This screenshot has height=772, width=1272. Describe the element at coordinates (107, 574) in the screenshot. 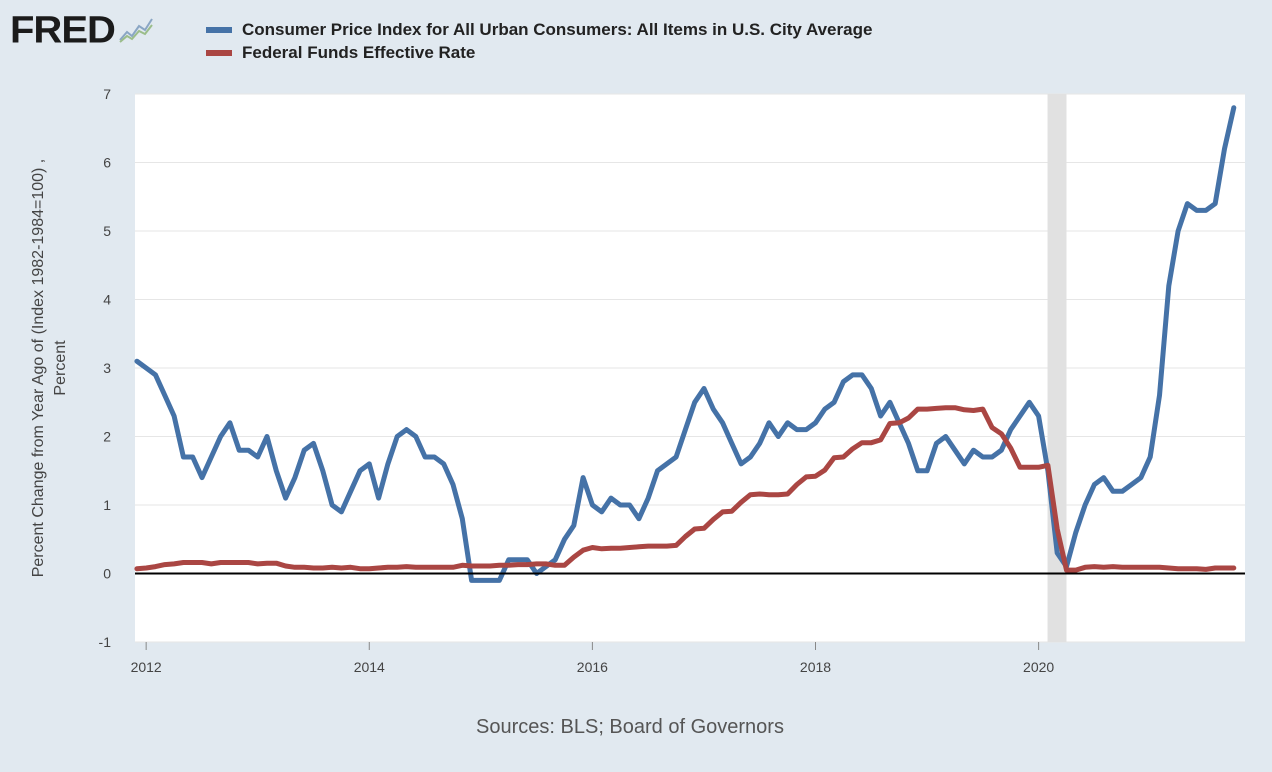

I see `y-tick-label: 0` at that location.